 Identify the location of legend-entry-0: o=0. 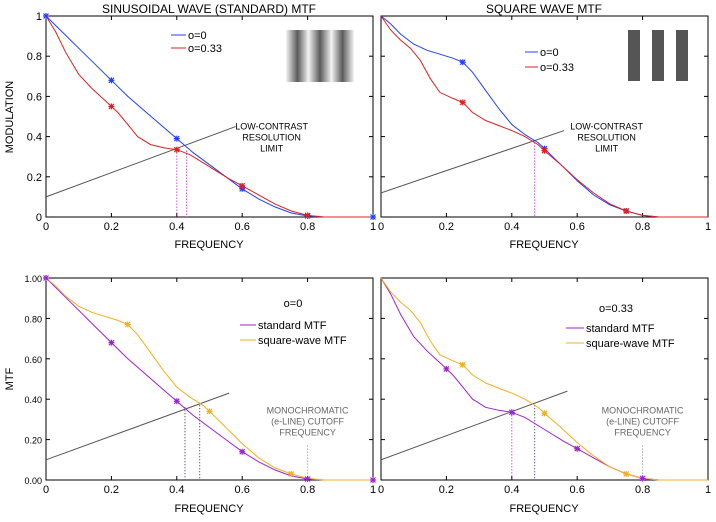
(549, 53).